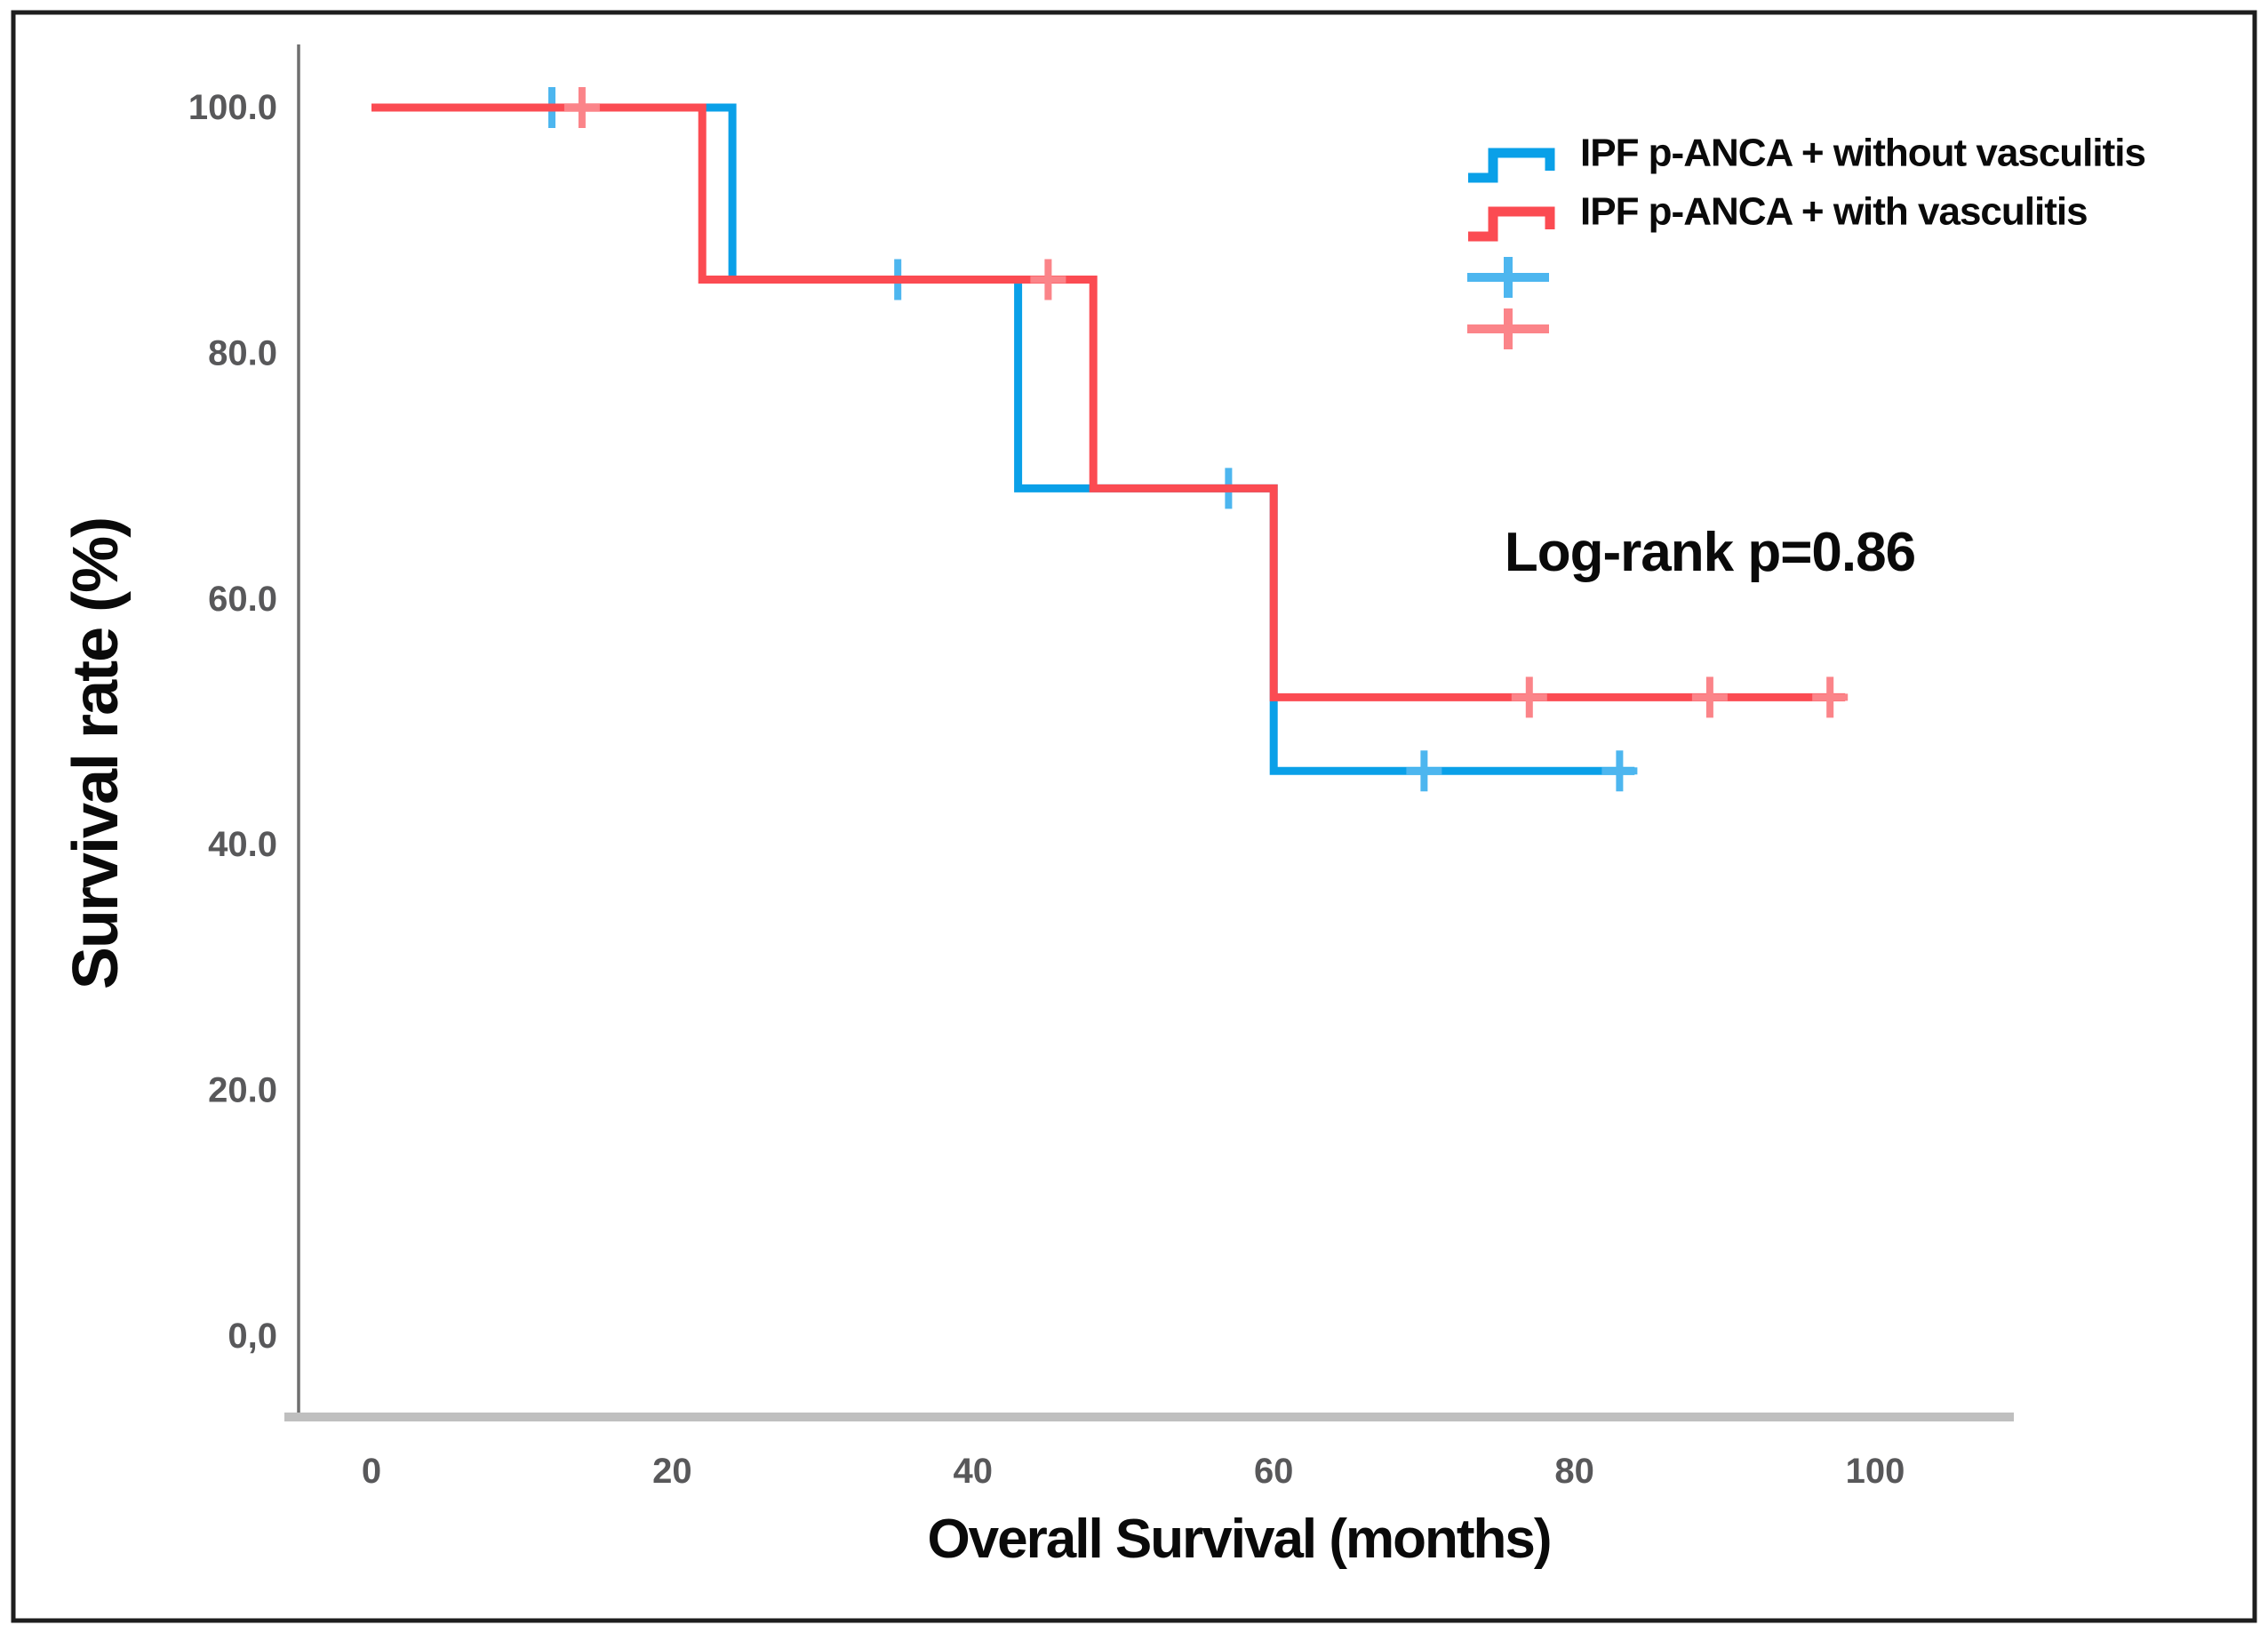  Describe the element at coordinates (672, 1471) in the screenshot. I see `x-tick-label: 20` at that location.